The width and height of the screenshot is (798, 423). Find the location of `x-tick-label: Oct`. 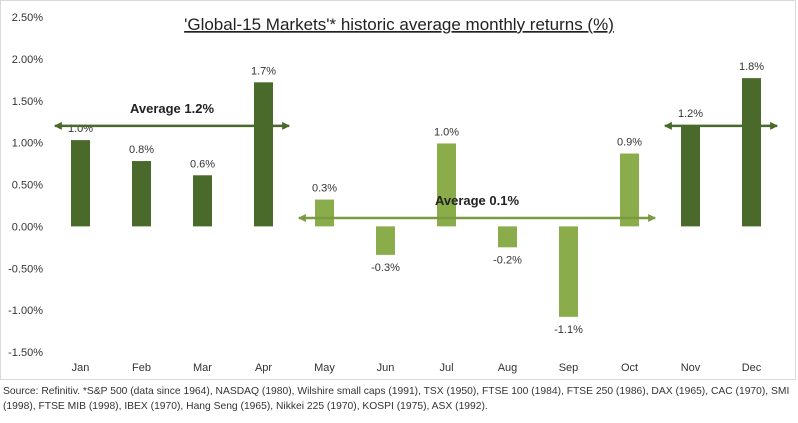

x-tick-label: Oct is located at coordinates (629, 368).